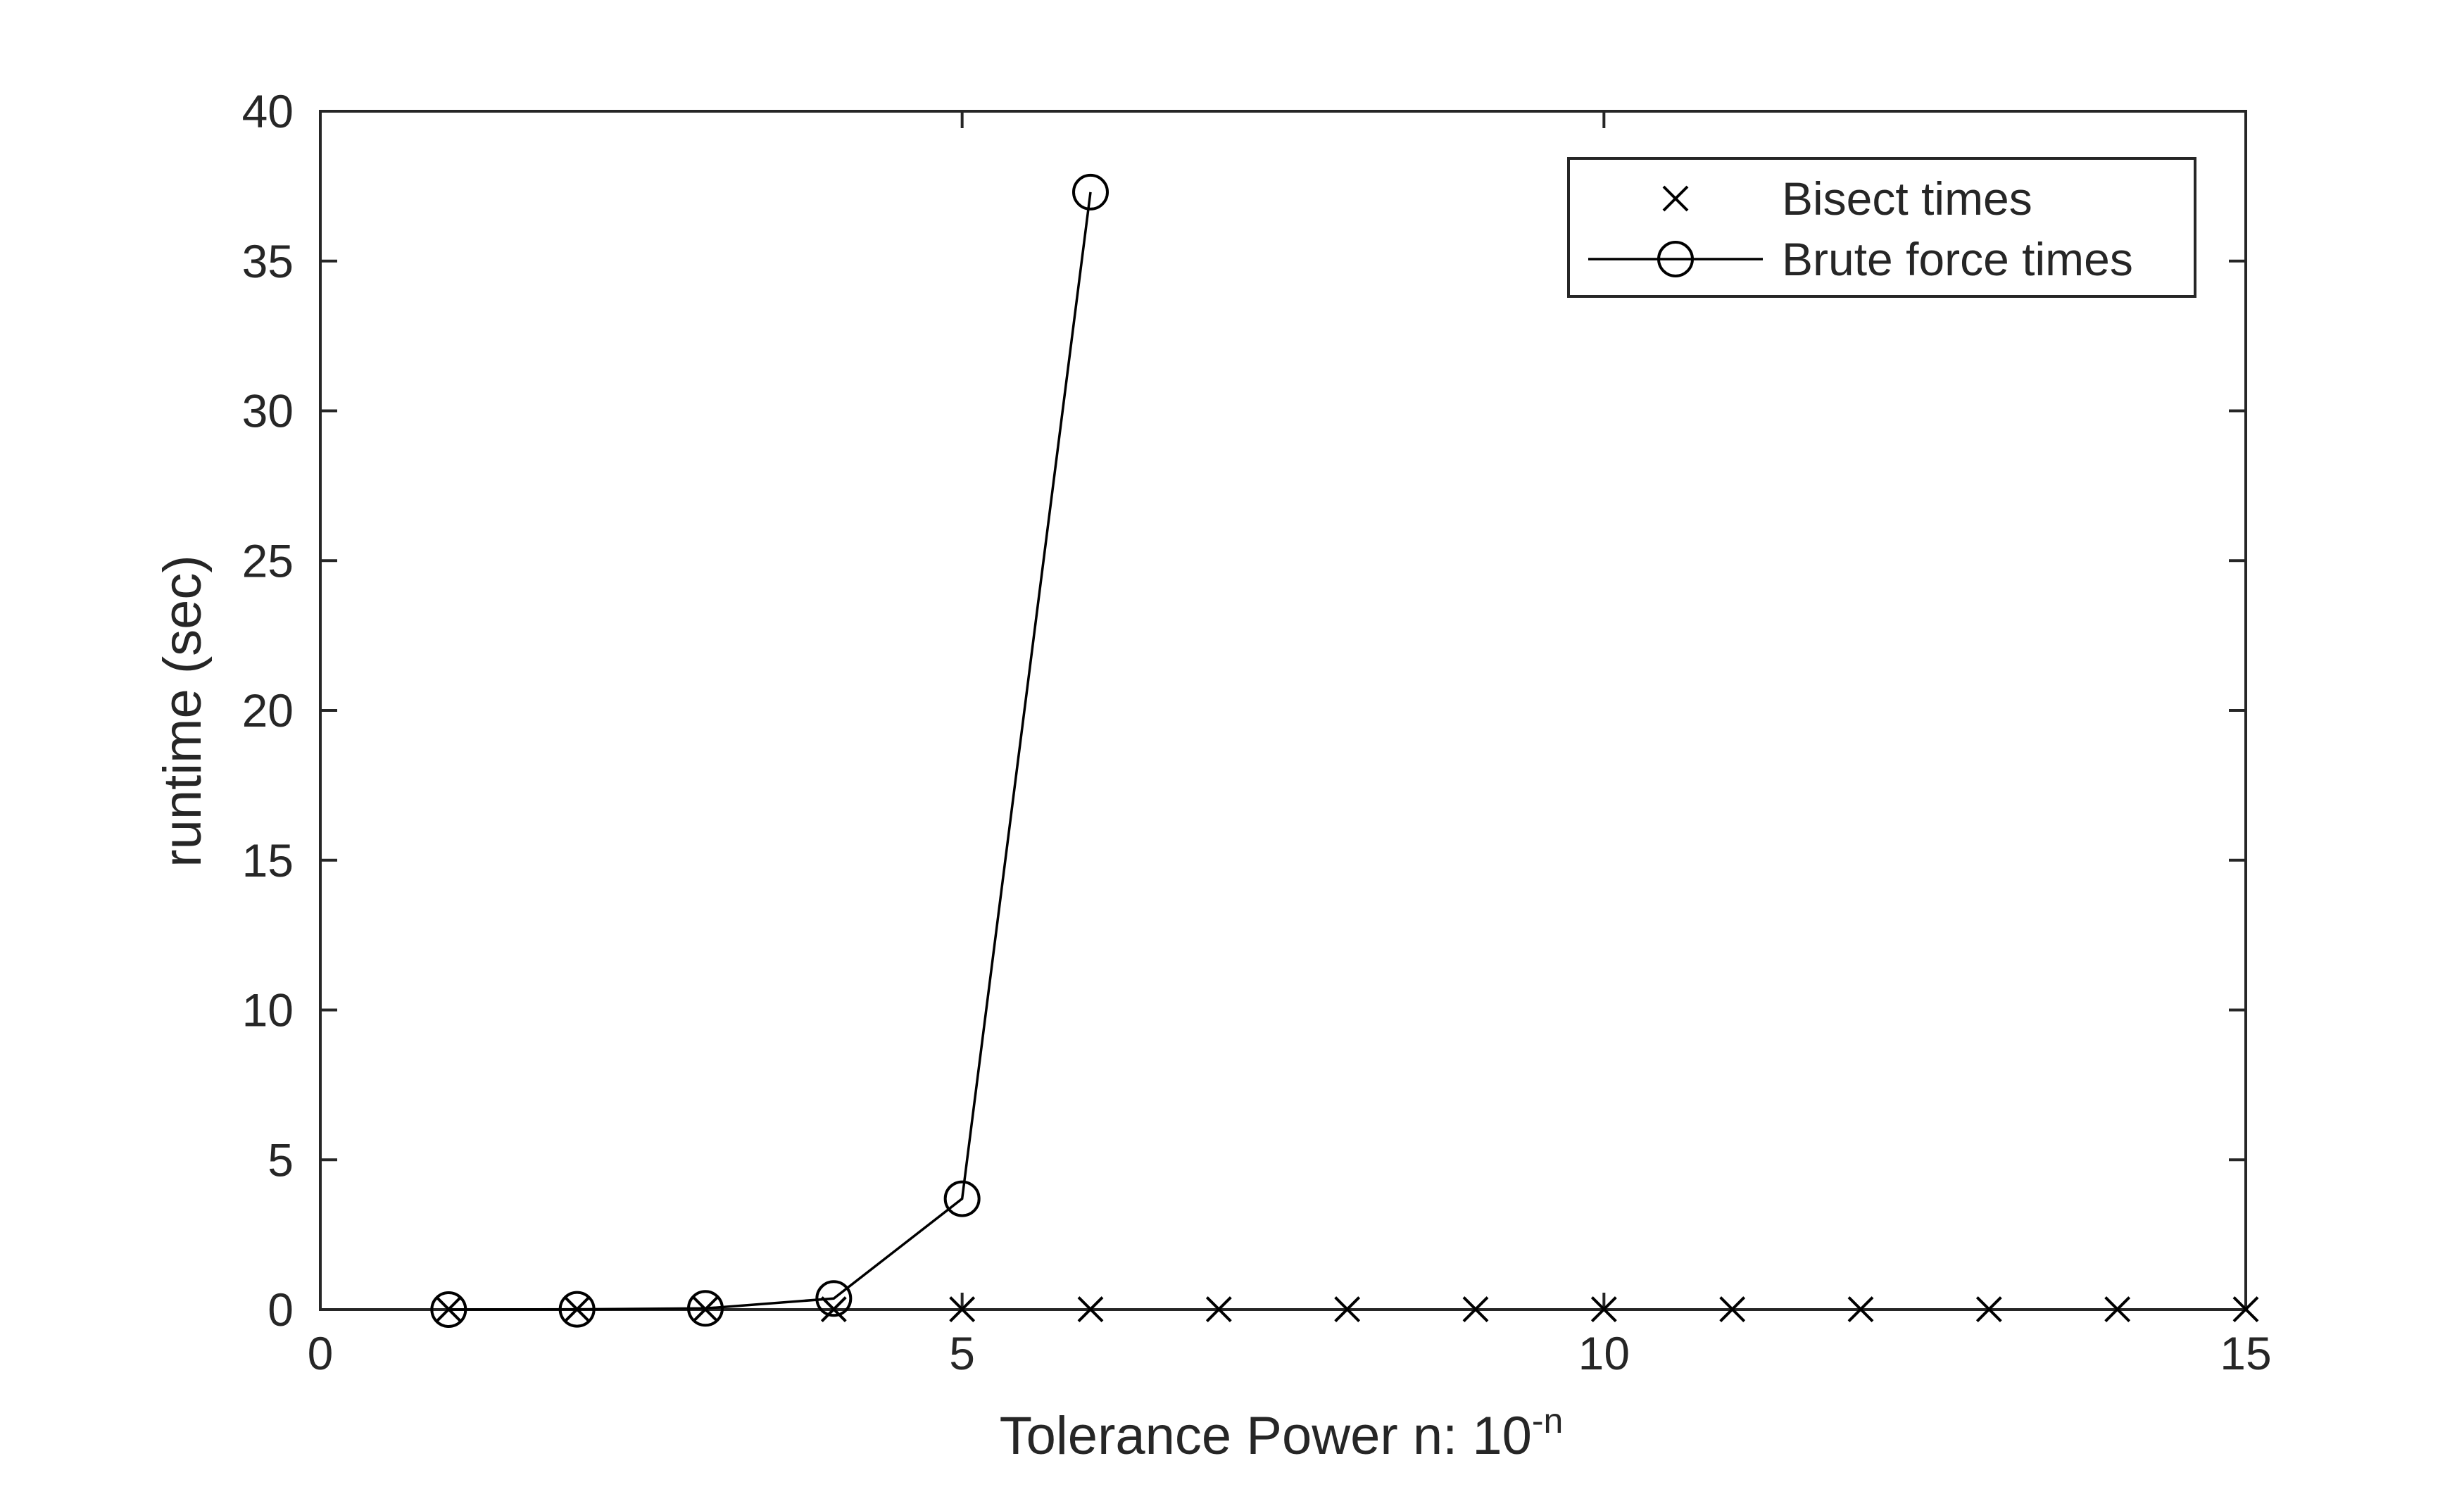  I want to click on legend: Bisect times Brute force times, so click(1881, 228).